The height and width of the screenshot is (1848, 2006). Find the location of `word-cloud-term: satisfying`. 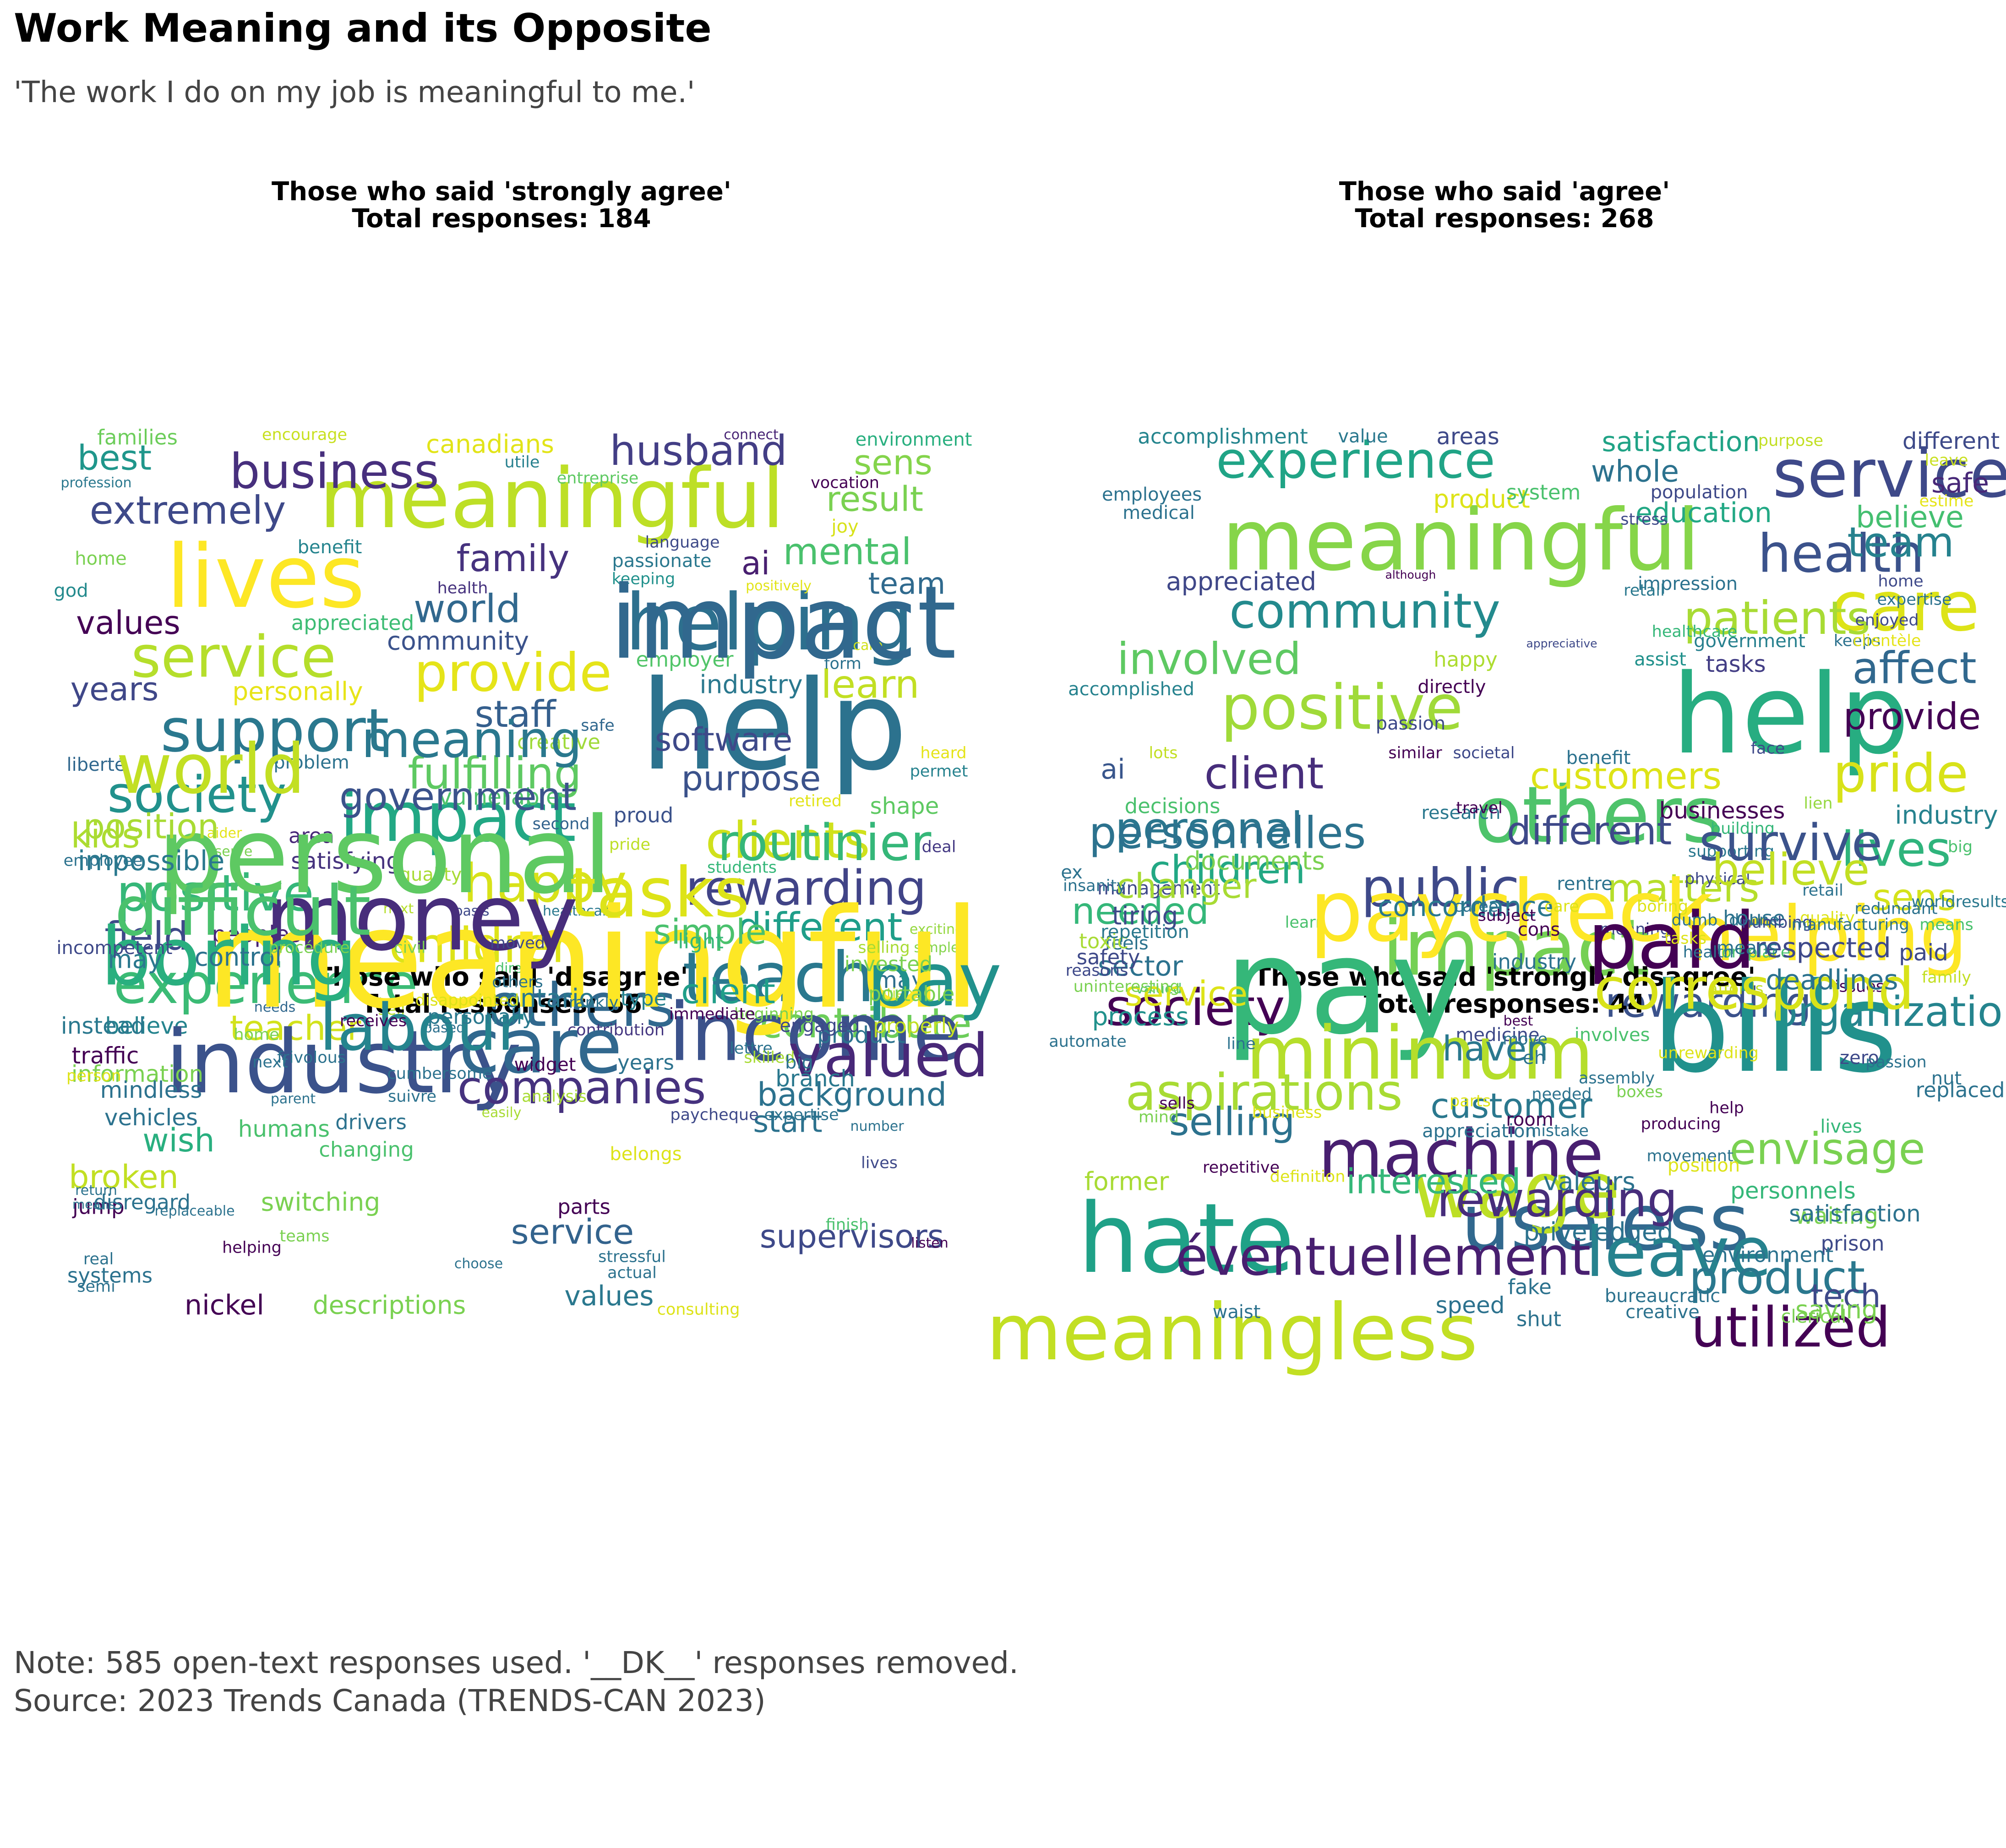

word-cloud-term: satisfying is located at coordinates (346, 861).